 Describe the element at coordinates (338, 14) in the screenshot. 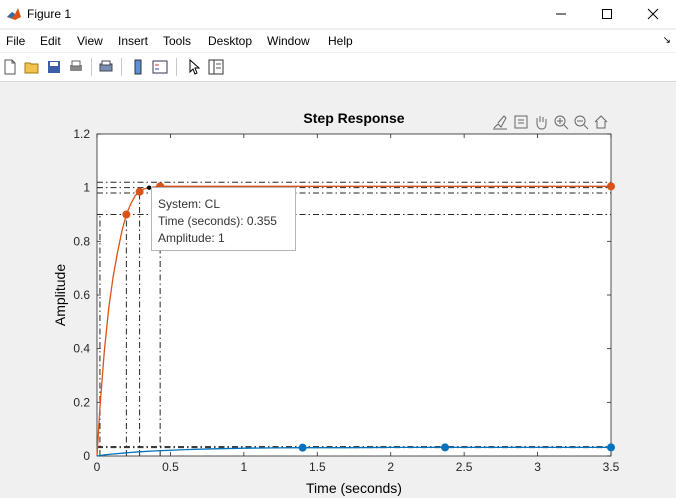

I see `title-bar: Figure 1` at that location.